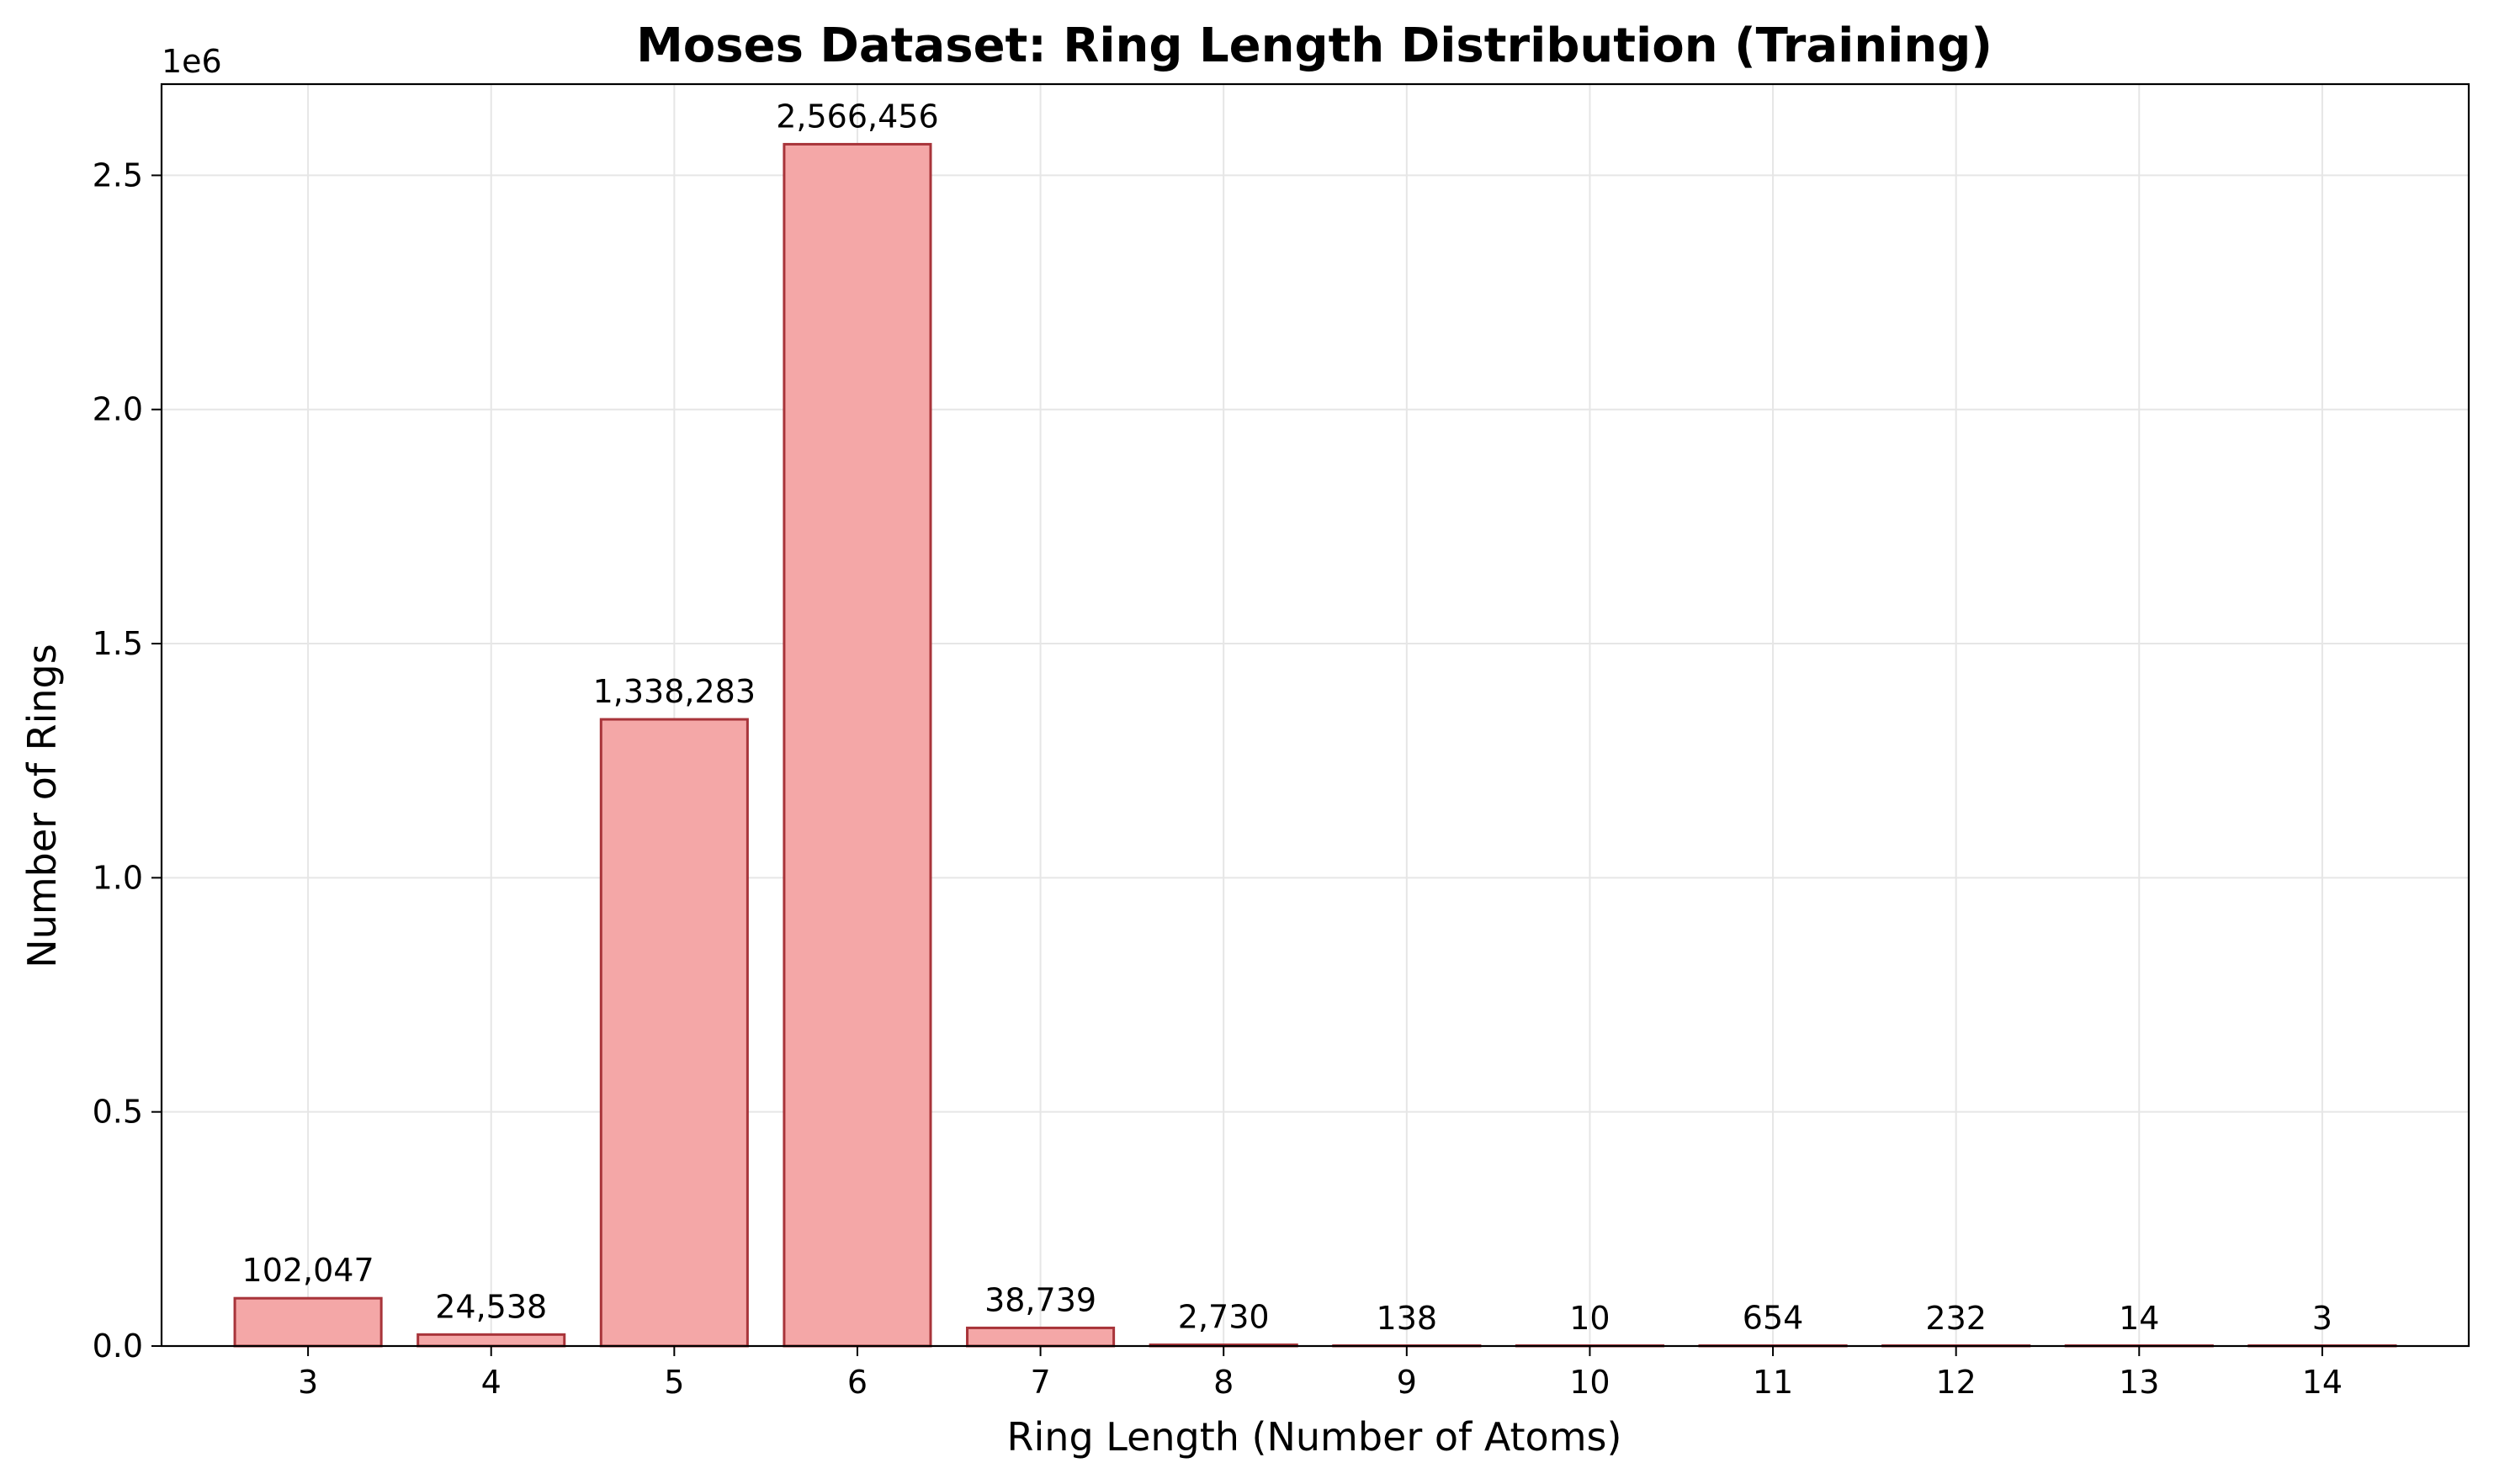 The height and width of the screenshot is (1484, 2494). I want to click on bar-value-label: 24,538, so click(491, 1306).